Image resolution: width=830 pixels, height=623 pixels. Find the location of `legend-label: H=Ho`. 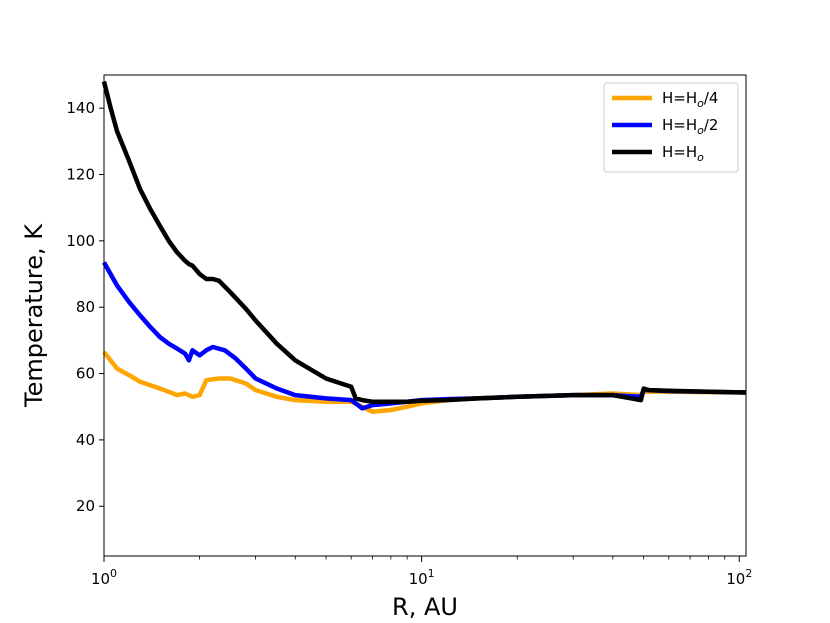

legend-label: H=Ho is located at coordinates (683, 153).